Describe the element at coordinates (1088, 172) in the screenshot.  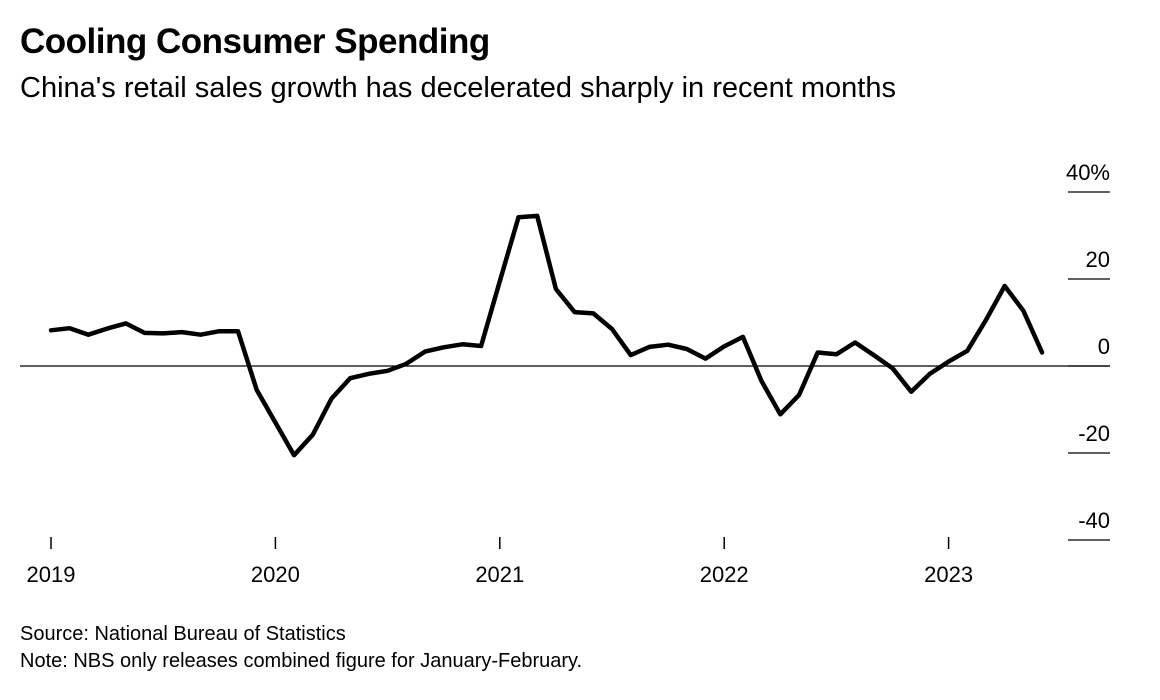
I see `y-tick-label: 40%` at that location.